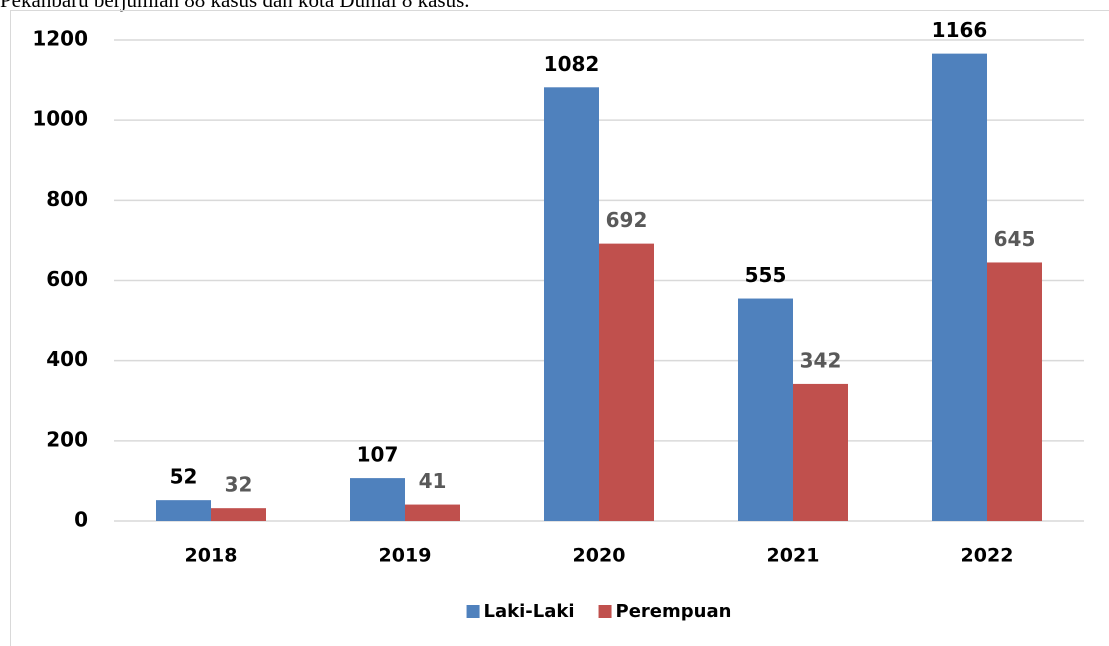 The width and height of the screenshot is (1109, 646). I want to click on x-tick-label: 2021, so click(793, 556).